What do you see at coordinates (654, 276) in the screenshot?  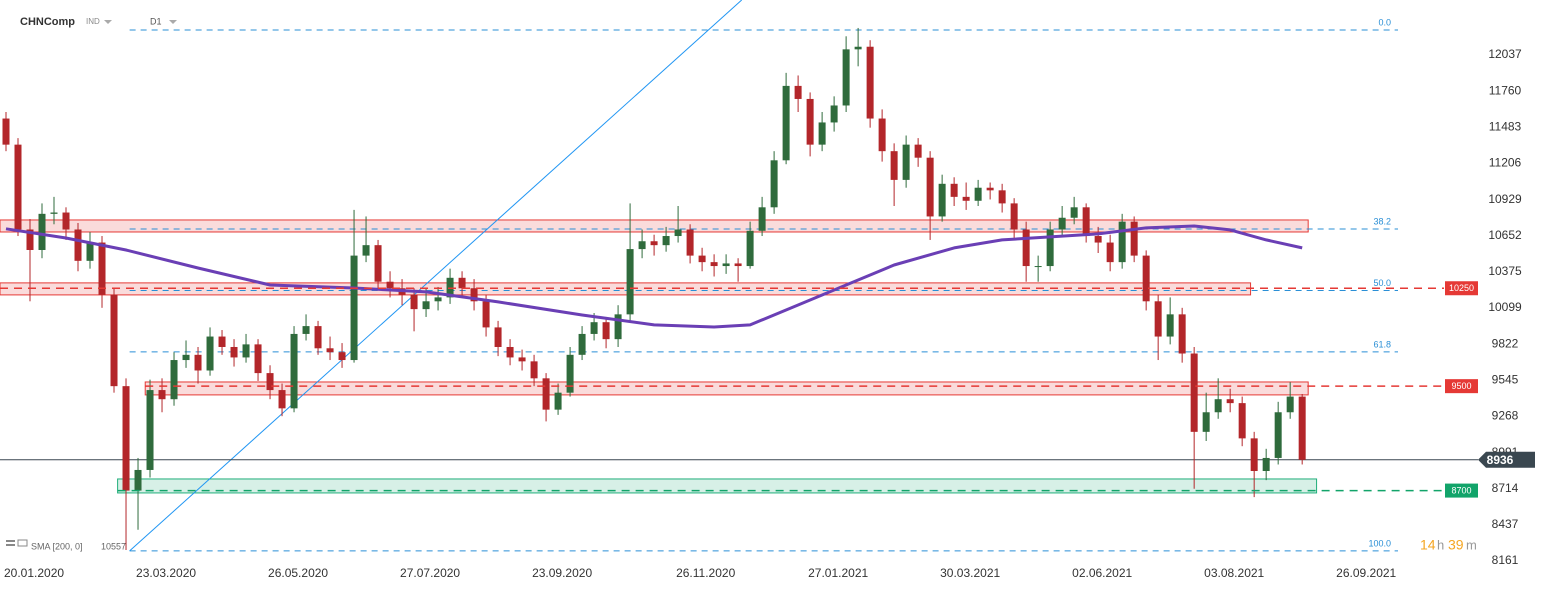 I see `sma-line` at bounding box center [654, 276].